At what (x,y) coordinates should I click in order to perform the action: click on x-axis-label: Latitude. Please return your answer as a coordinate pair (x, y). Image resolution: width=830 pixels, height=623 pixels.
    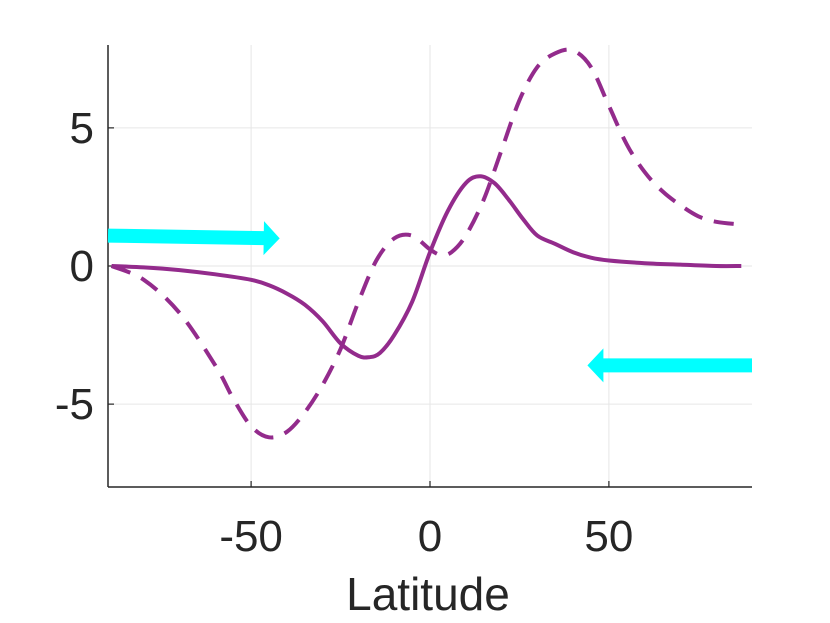
    Looking at the image, I should click on (428, 594).